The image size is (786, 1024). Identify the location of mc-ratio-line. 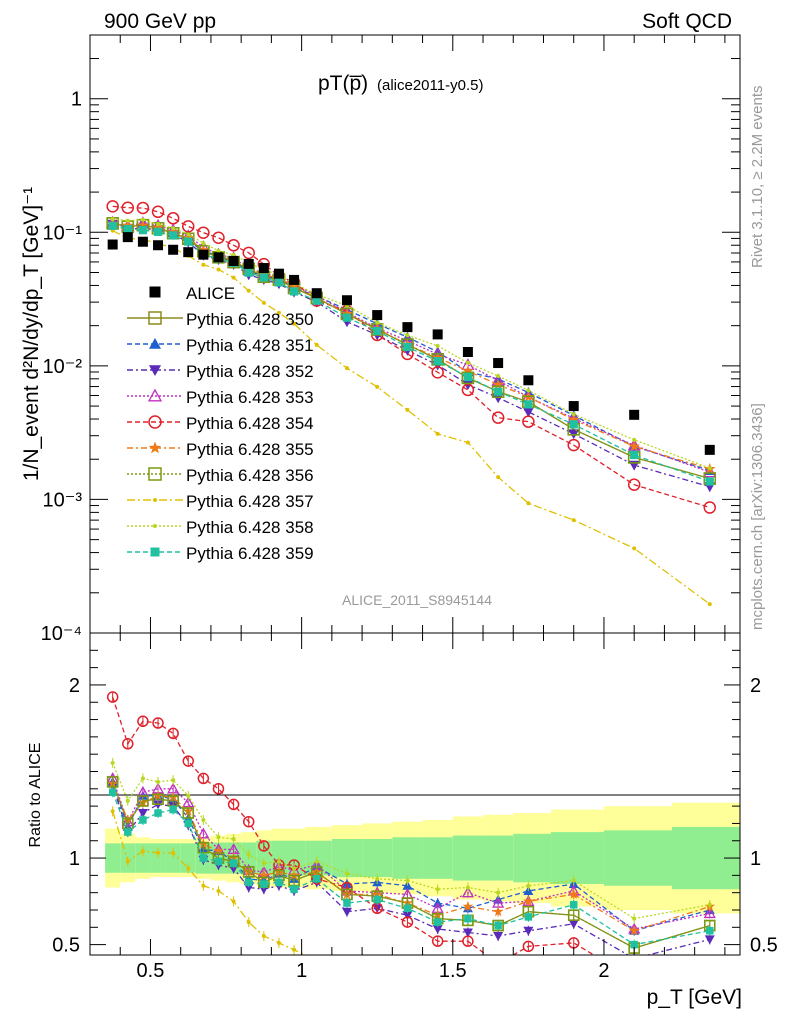
(411, 841).